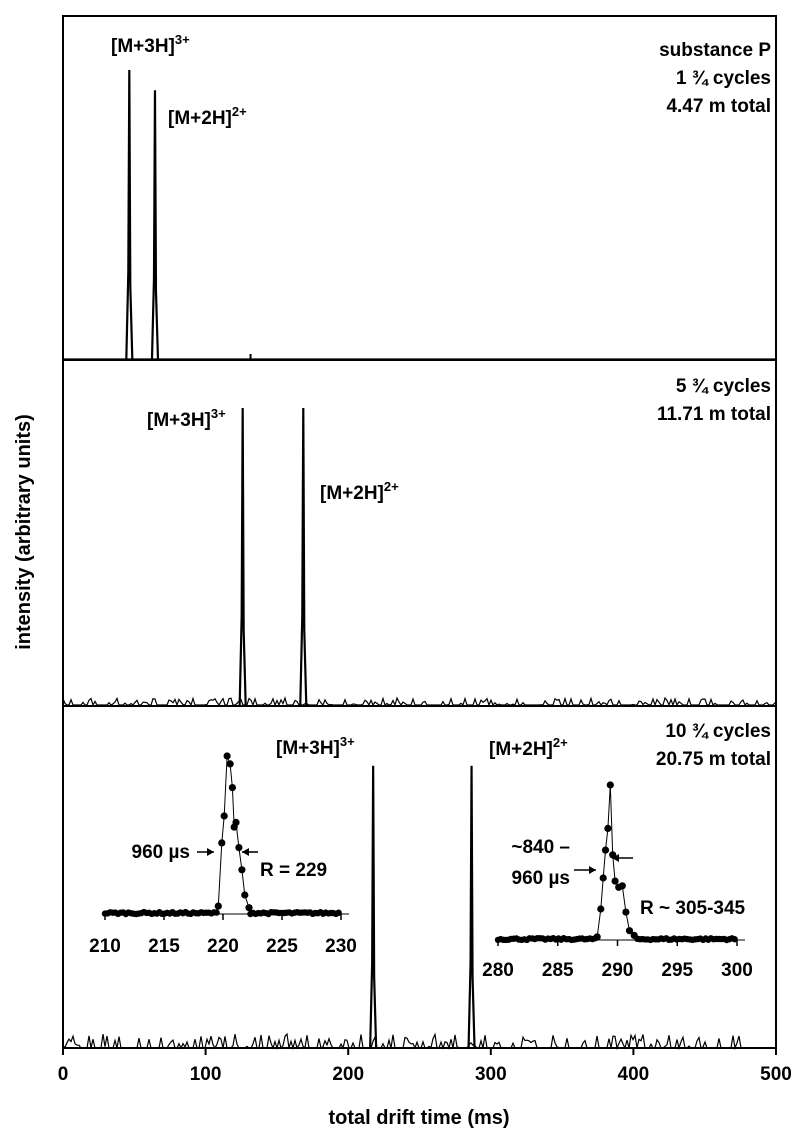 Image resolution: width=800 pixels, height=1148 pixels. Describe the element at coordinates (498, 970) in the screenshot. I see `inset-tick-label: 280` at that location.